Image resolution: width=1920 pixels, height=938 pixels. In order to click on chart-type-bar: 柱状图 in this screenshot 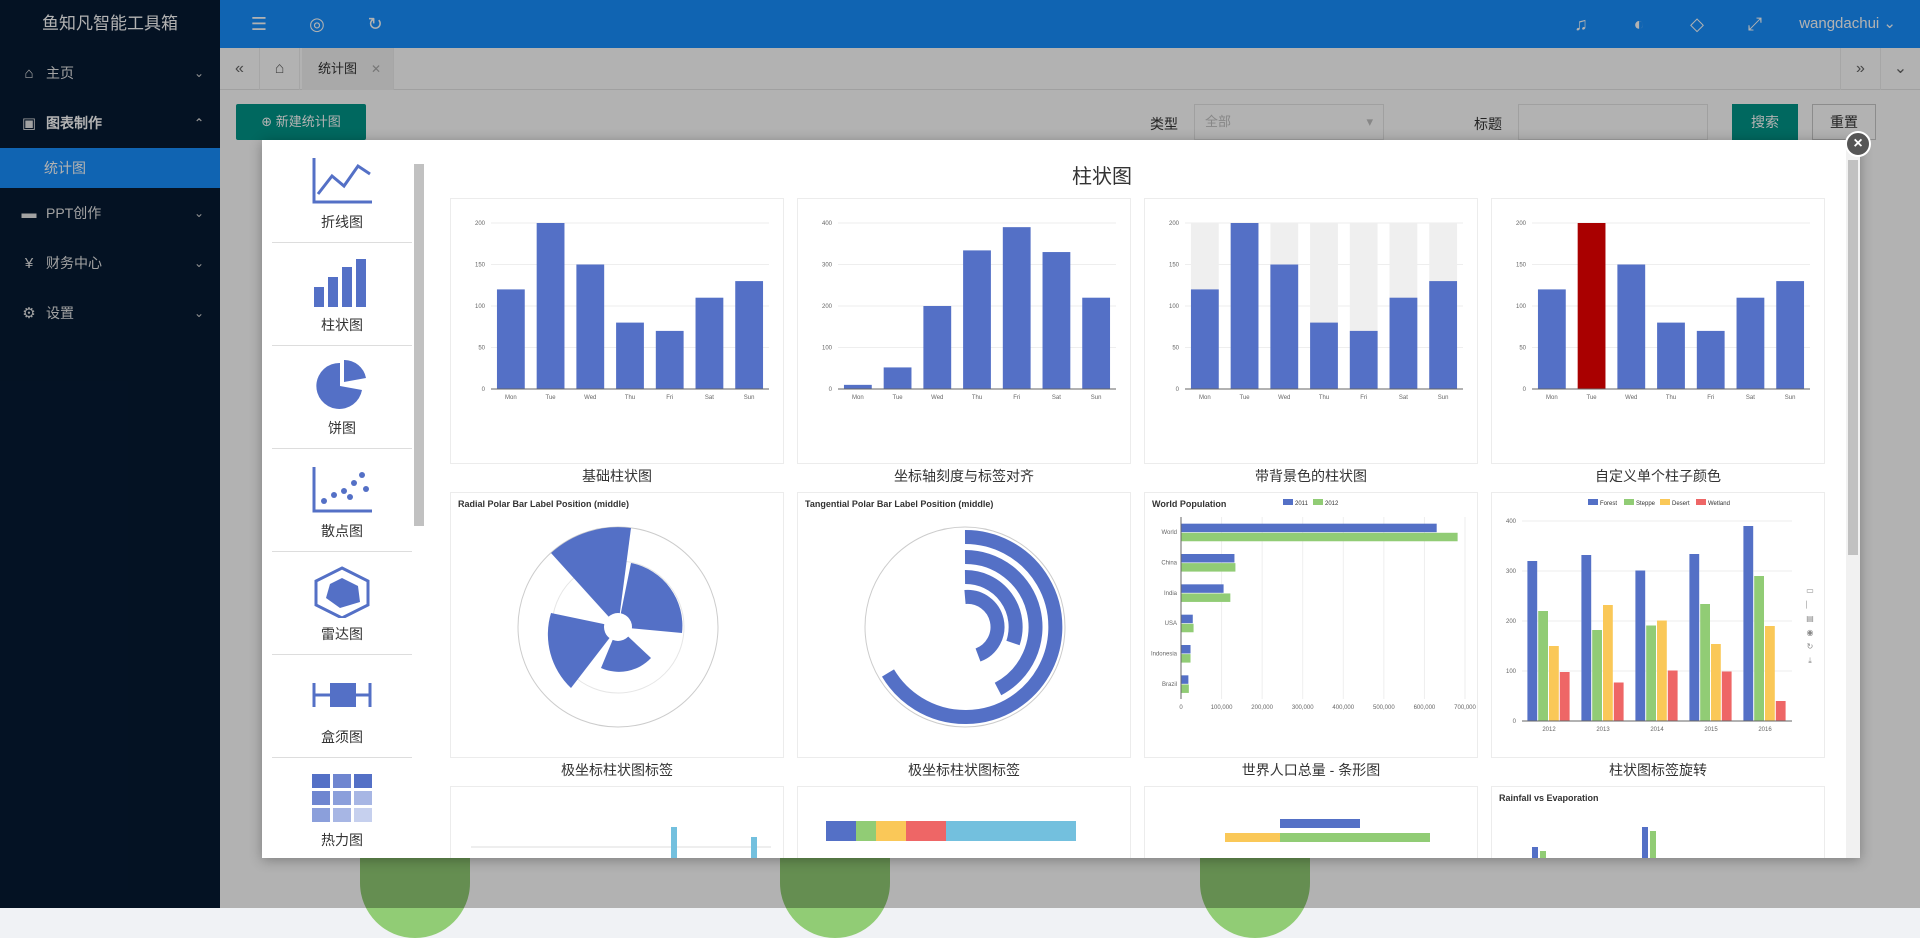, I will do `click(342, 294)`.